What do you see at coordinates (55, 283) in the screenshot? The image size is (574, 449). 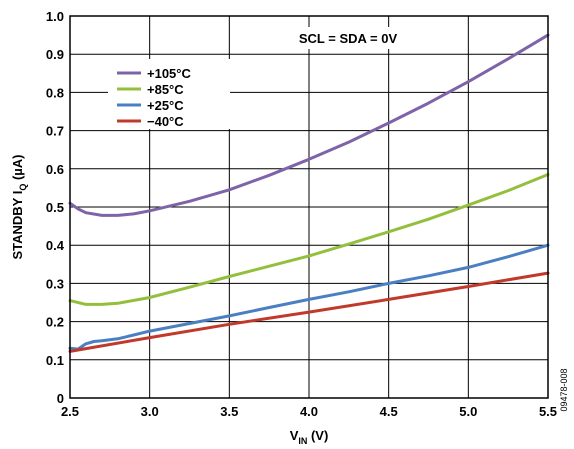 I see `y-tick-label: 0.3` at bounding box center [55, 283].